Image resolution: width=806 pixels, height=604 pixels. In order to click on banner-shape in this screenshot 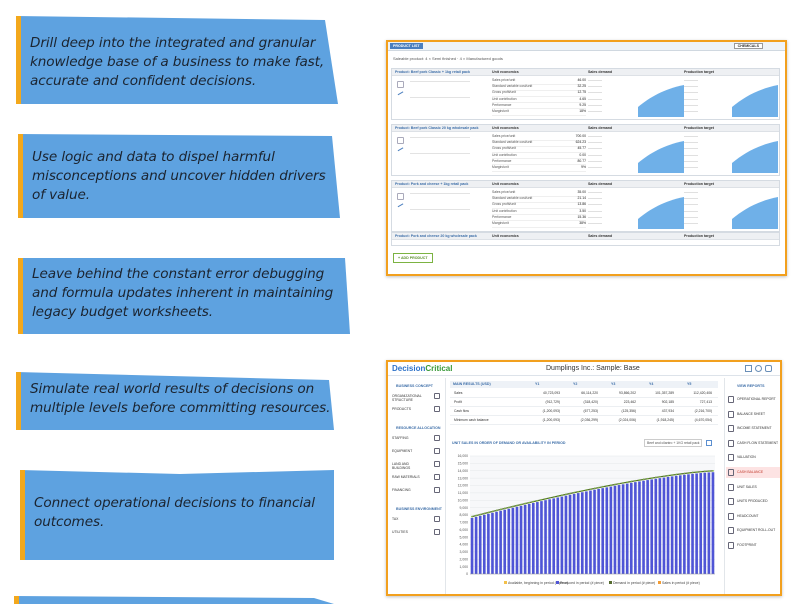, I will do `click(175, 401)`.